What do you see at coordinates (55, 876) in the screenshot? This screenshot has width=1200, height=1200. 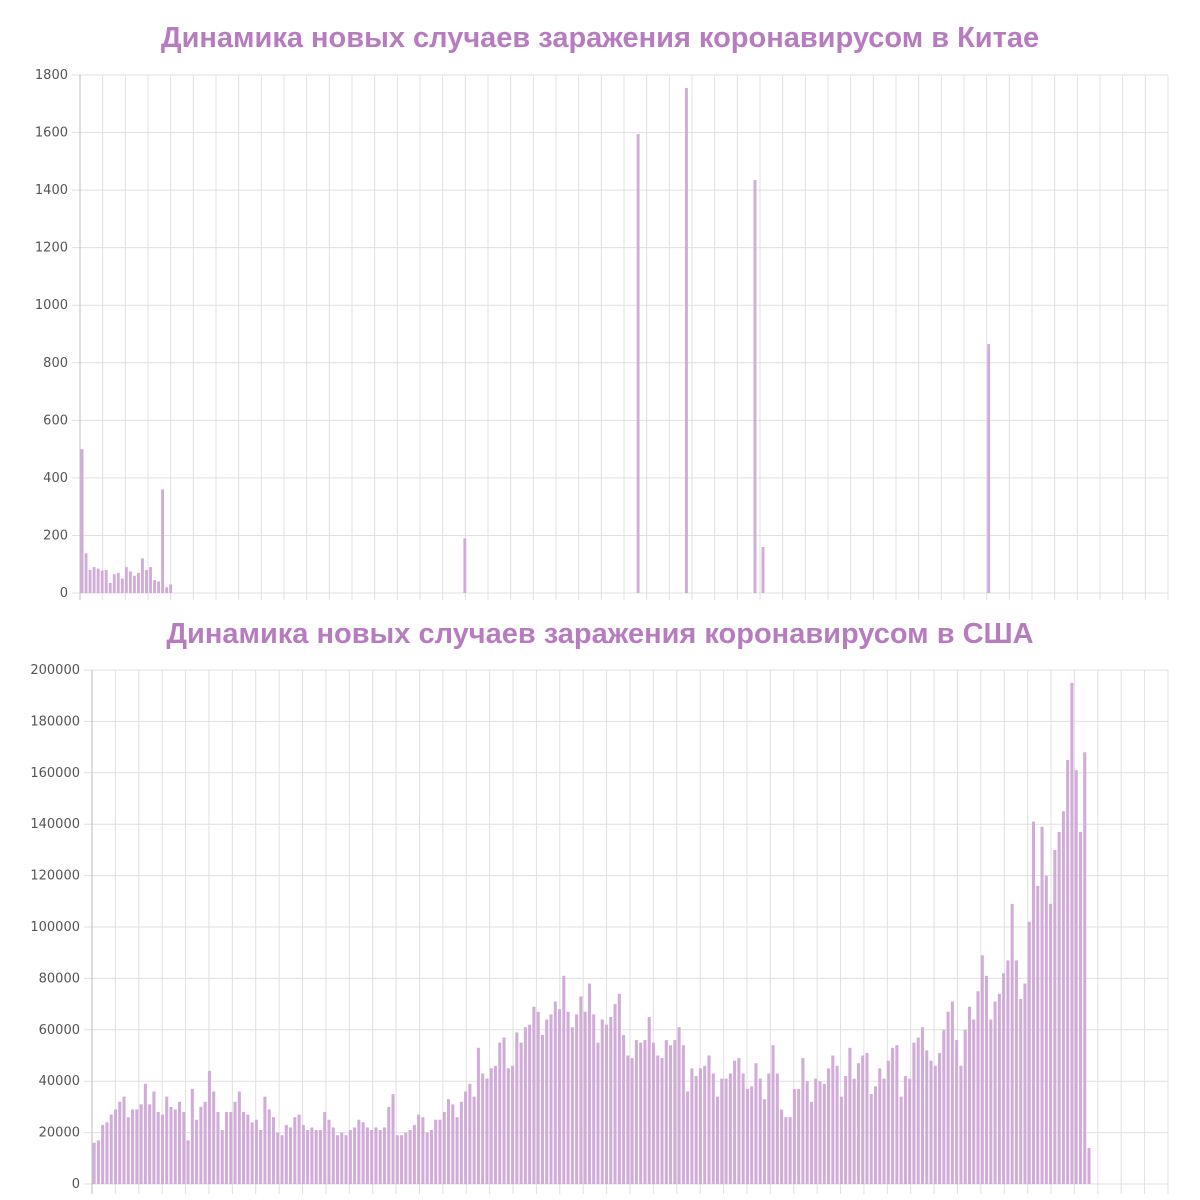 I see `usa-y-tick-label: 120000` at bounding box center [55, 876].